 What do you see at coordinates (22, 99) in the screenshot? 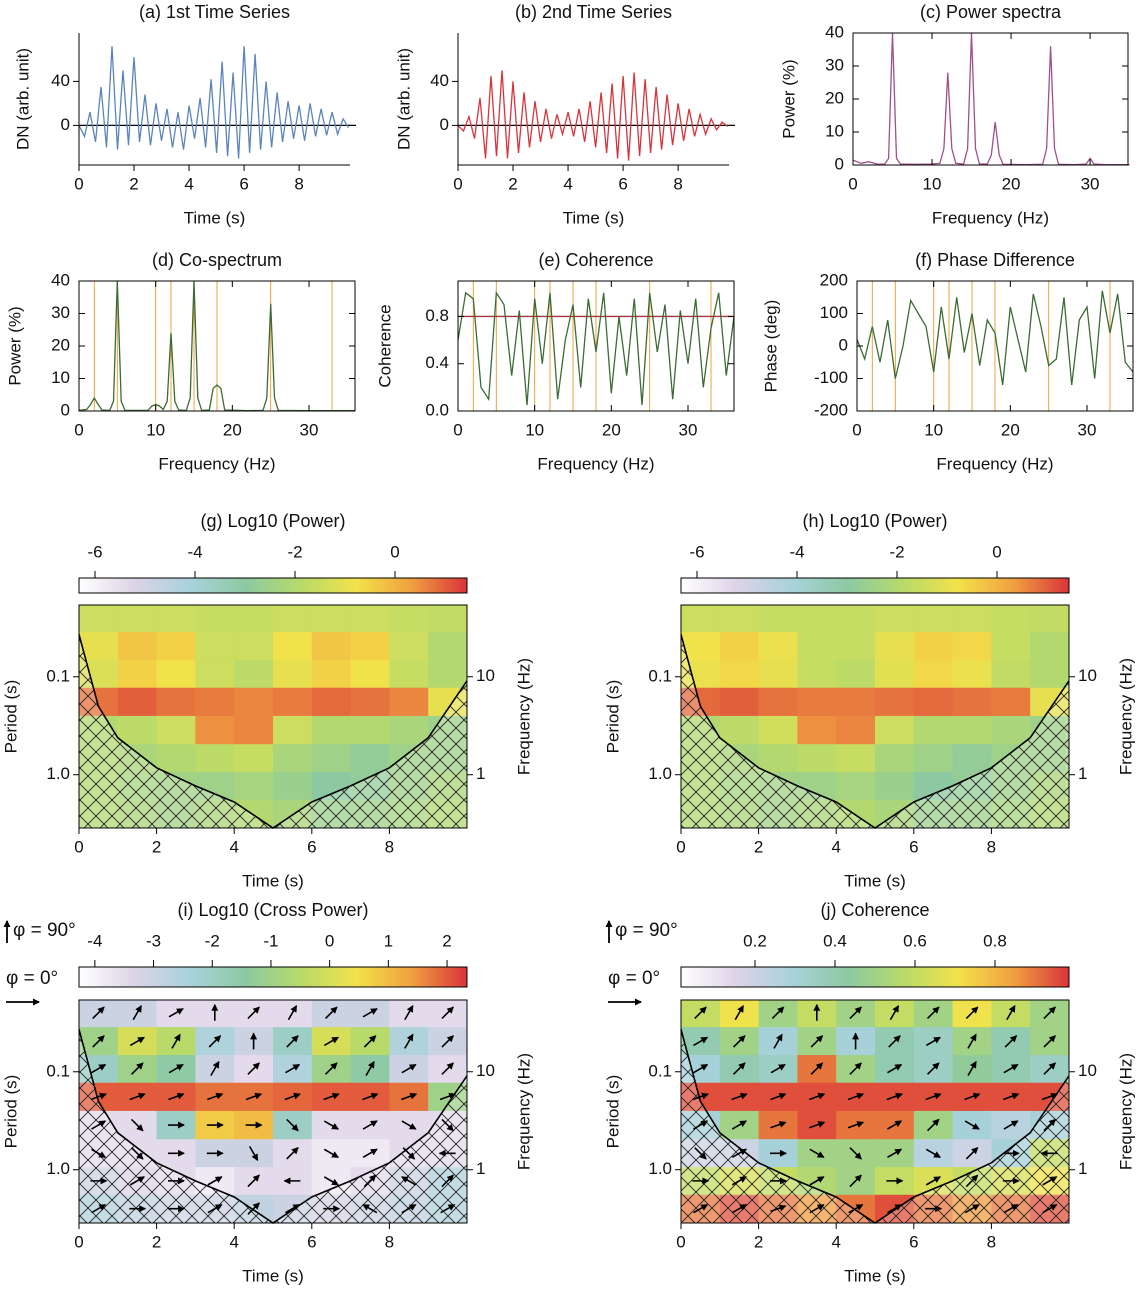
I see `y-axis-label: DN (arb. unit)` at bounding box center [22, 99].